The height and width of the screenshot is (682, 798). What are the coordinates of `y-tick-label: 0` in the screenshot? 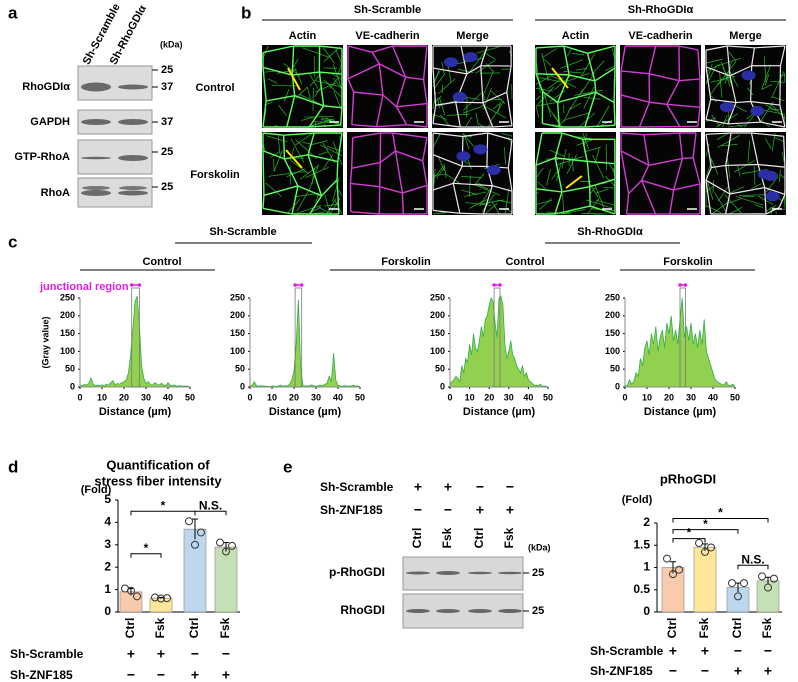 It's located at (617, 386).